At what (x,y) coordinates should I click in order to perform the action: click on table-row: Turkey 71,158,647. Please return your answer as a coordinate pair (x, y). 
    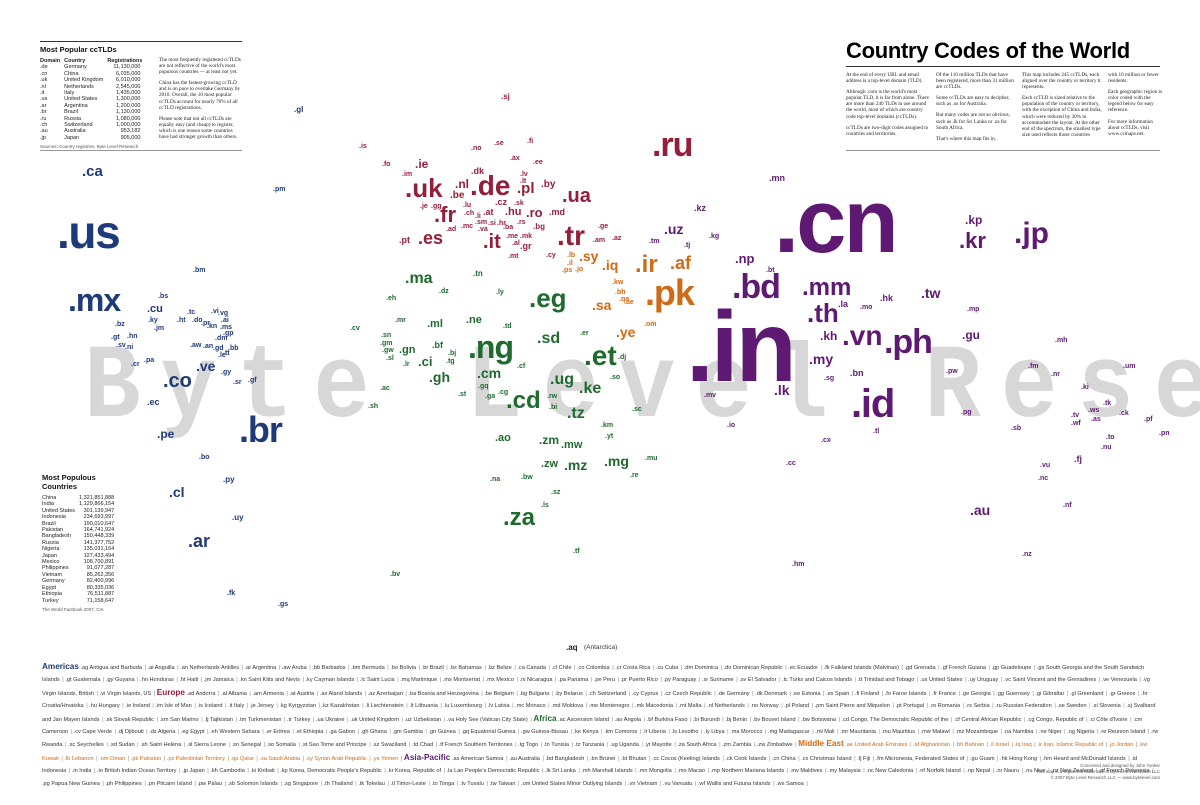
    Looking at the image, I should click on (81, 601).